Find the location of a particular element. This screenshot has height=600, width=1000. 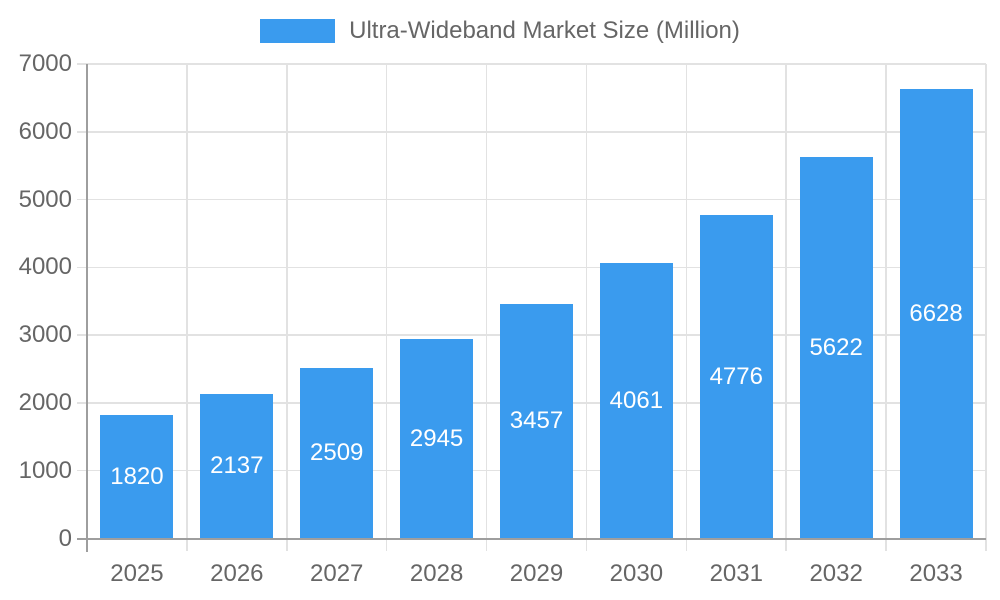

x-tick-label: 2031 is located at coordinates (736, 573).